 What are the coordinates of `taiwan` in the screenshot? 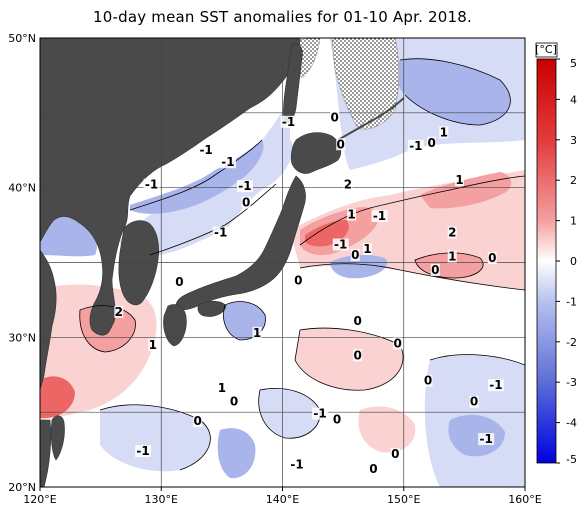 It's located at (57, 438).